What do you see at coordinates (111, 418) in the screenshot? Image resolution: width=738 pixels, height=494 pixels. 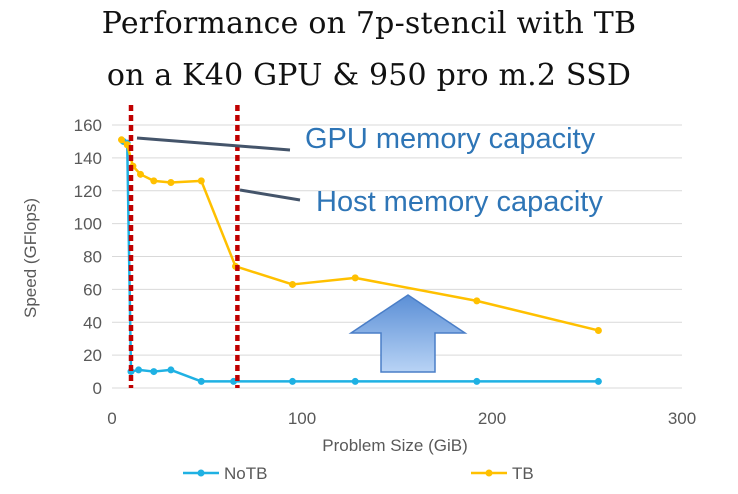 I see `x-tick-label: 0` at bounding box center [111, 418].